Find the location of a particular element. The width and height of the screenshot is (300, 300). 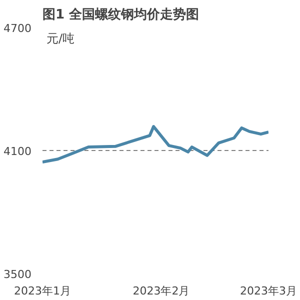

x-tick-label: 2023年1月 is located at coordinates (43, 291).